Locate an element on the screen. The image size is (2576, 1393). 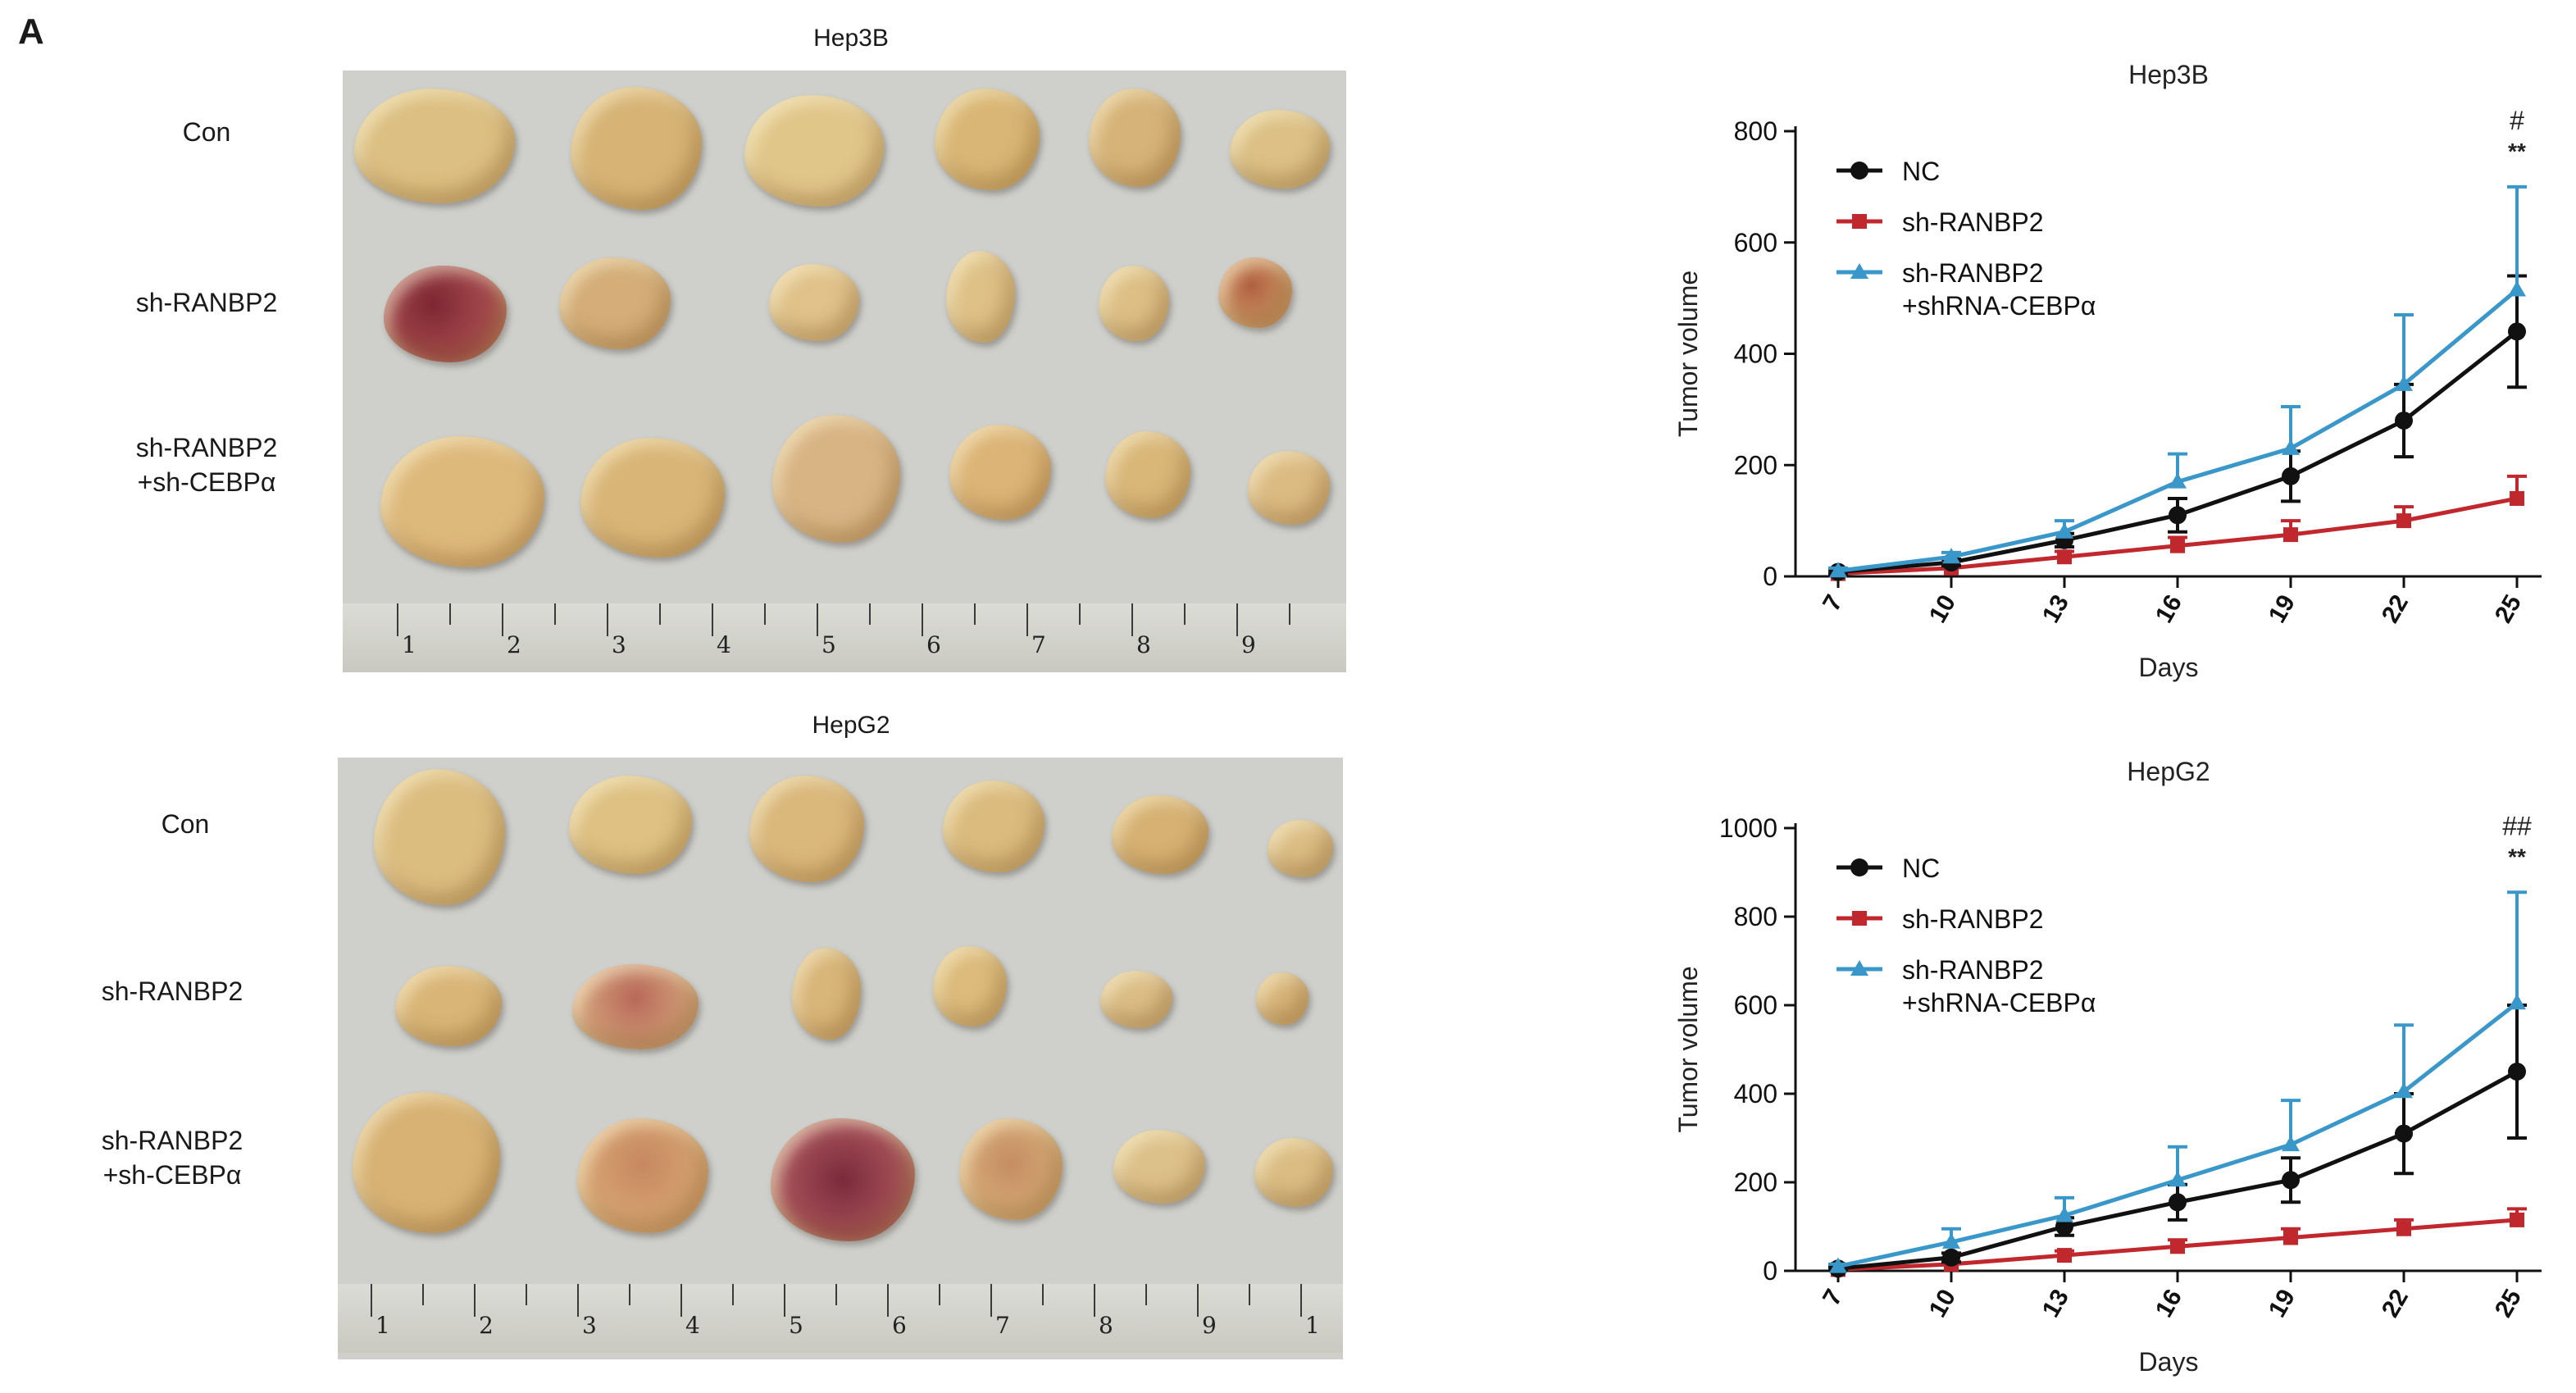
ruler-hep3b: 1 2 3 4 5 6 7 8 9 is located at coordinates (845, 637).